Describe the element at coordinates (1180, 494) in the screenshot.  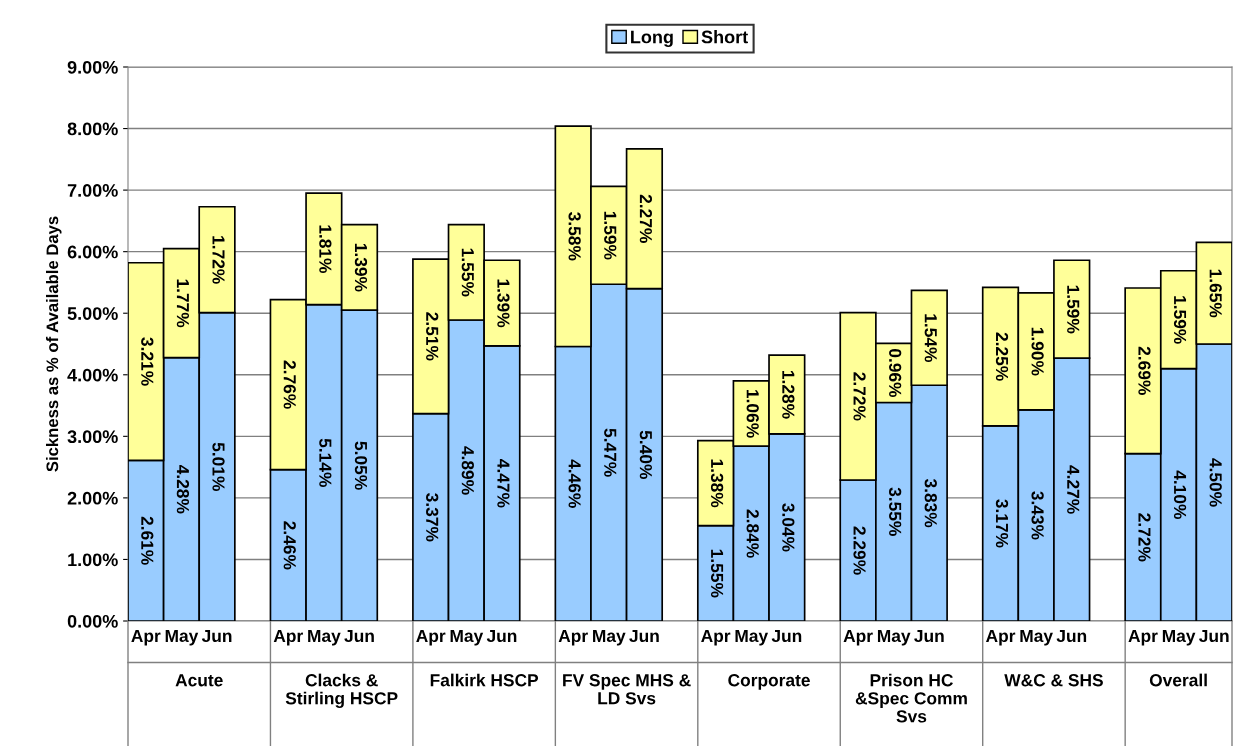
I see `data-label: 4.10%` at that location.